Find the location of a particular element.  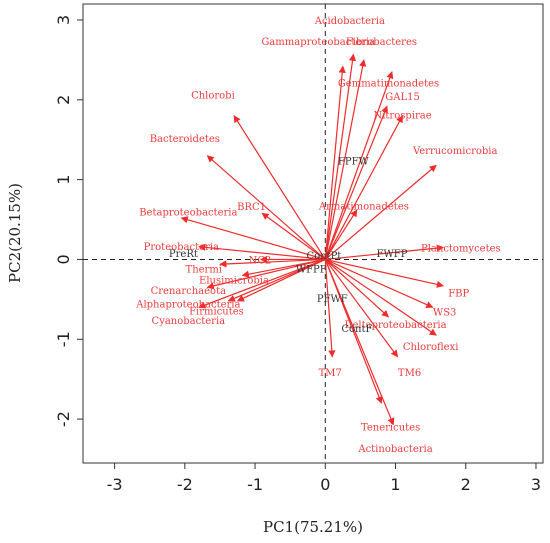

x-tick-label: 0 is located at coordinates (325, 484).